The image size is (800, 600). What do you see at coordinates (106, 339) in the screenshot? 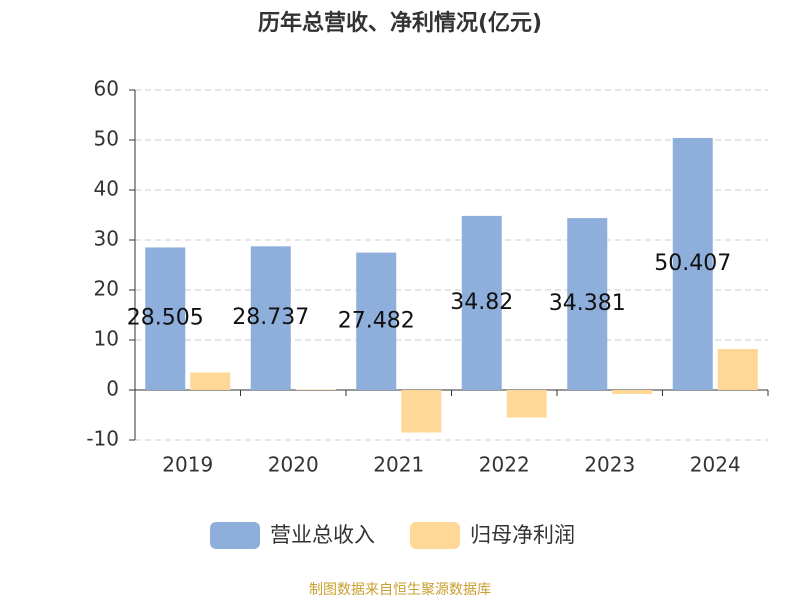
I see `y-tick-label: 10` at bounding box center [106, 339].